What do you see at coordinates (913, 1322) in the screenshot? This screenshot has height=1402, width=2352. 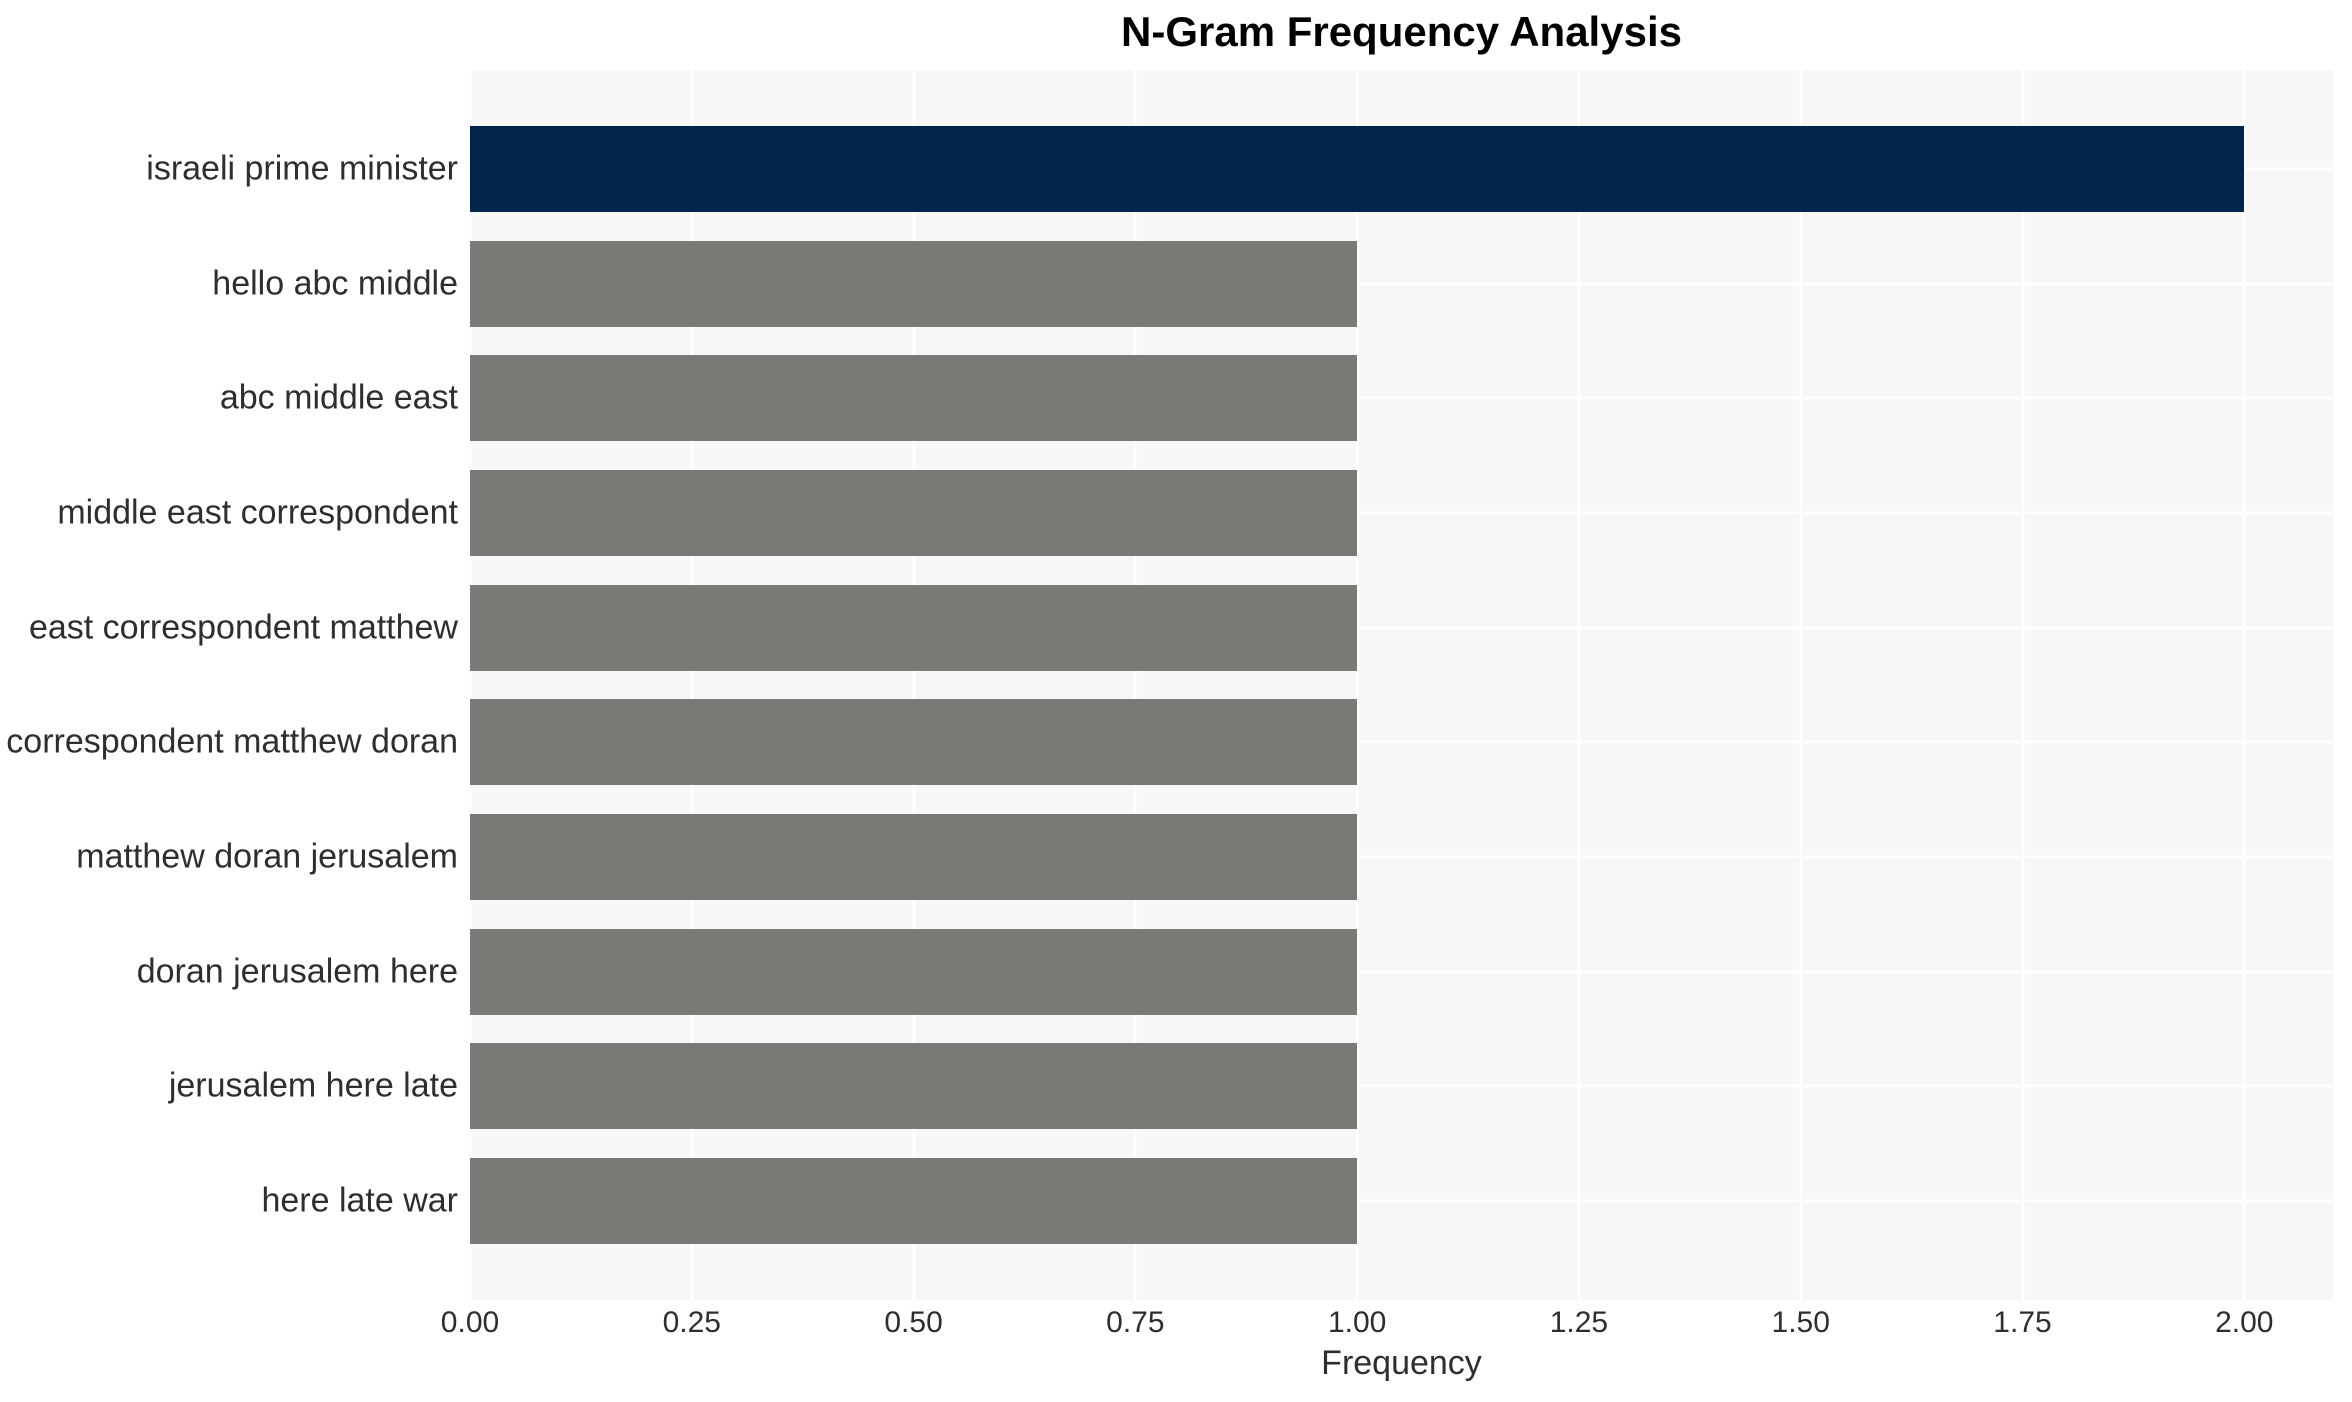 I see `x-tick-label: 0.50` at bounding box center [913, 1322].